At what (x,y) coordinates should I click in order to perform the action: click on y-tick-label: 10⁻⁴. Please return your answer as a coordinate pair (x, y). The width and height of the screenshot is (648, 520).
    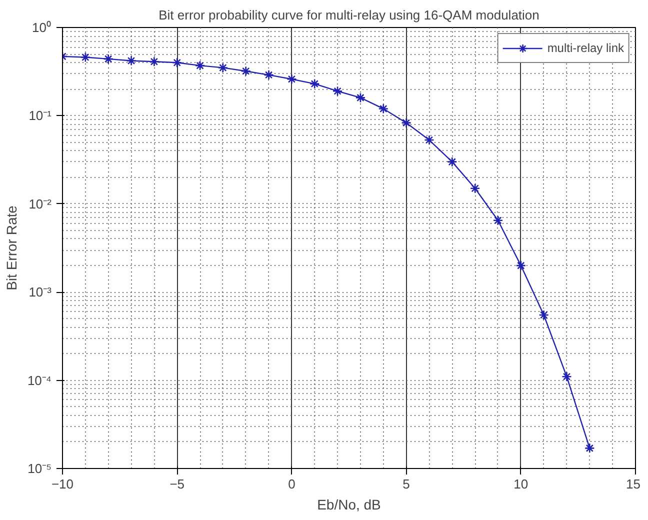
    Looking at the image, I should click on (39, 380).